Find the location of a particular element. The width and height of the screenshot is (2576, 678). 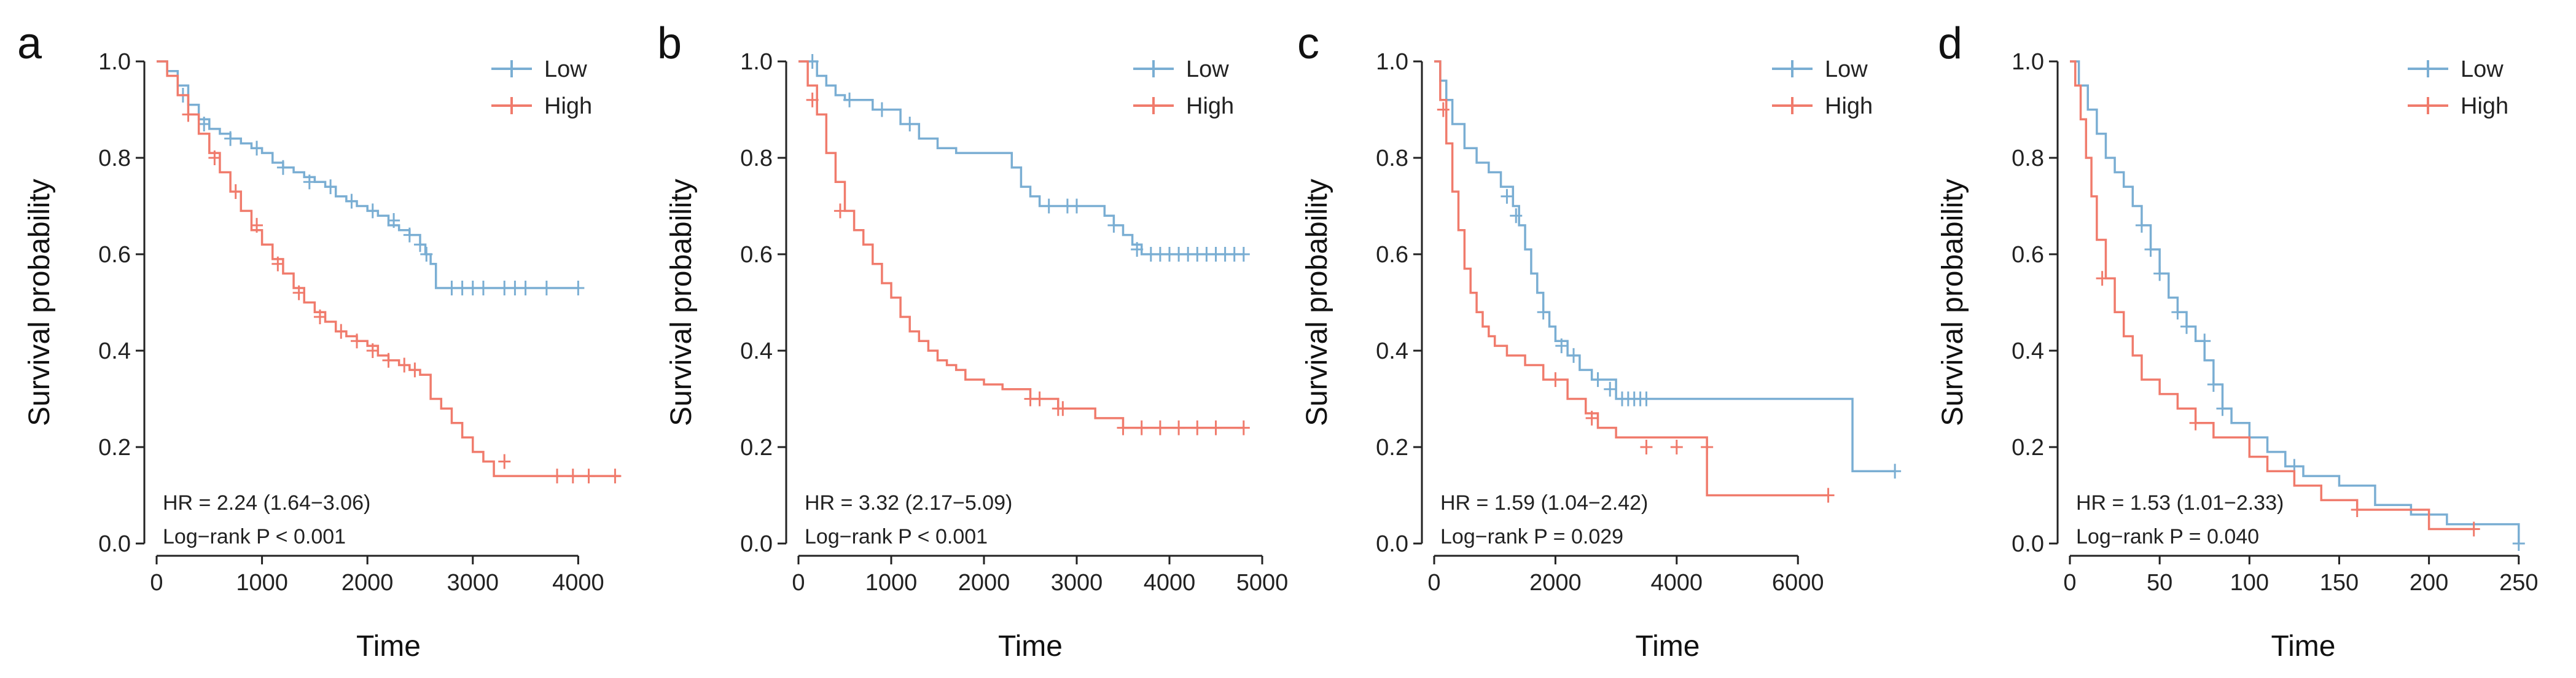

y-tick-label: 0.8 is located at coordinates (114, 158).